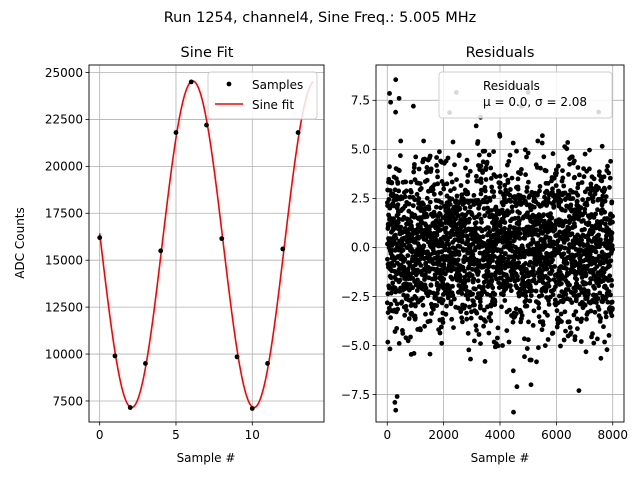 The height and width of the screenshot is (480, 640). Describe the element at coordinates (360, 248) in the screenshot. I see `y-tick-label: 0.0` at that location.